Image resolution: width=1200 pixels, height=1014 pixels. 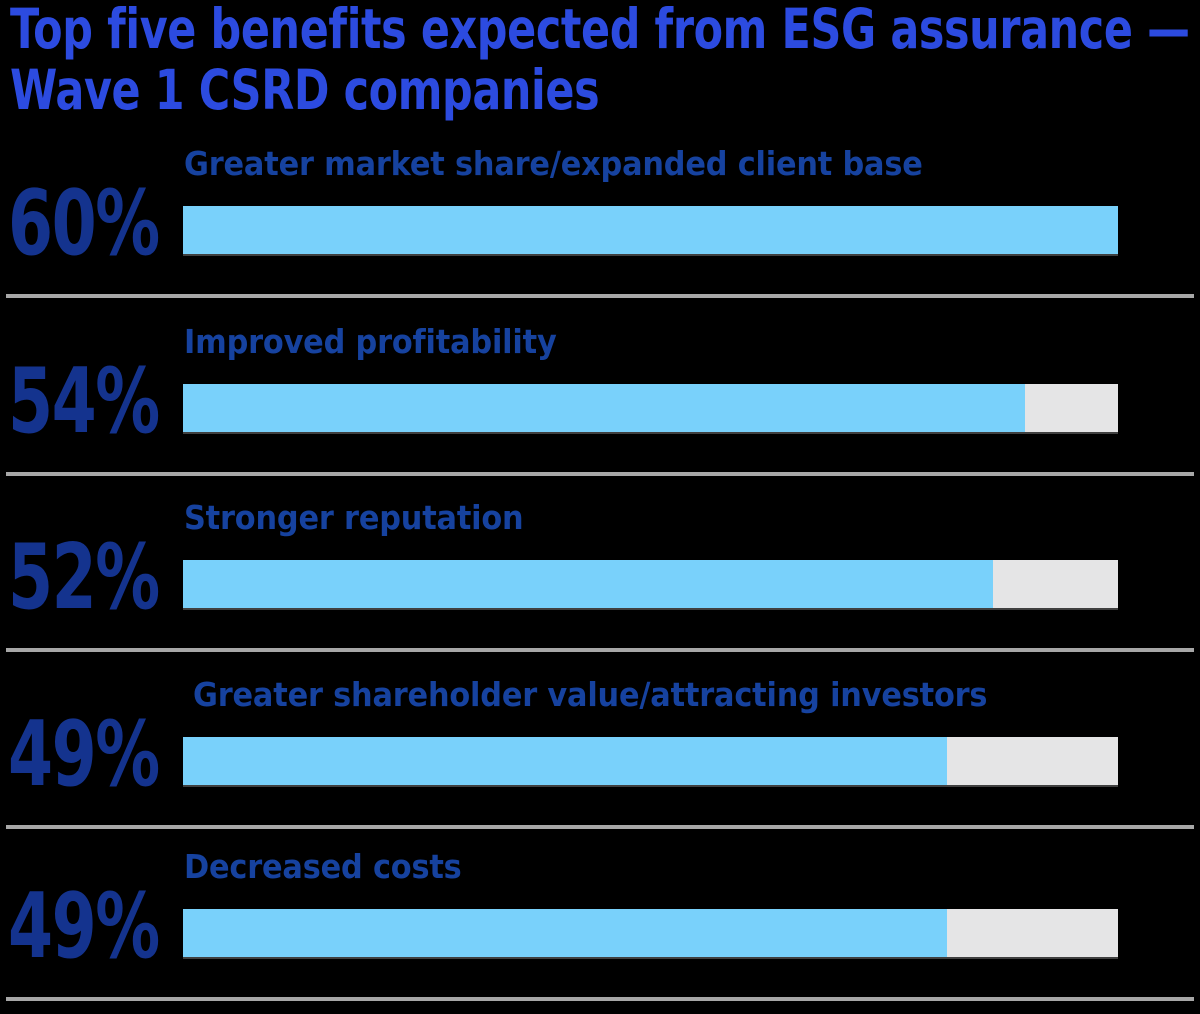 I want to click on value-label: 52%, so click(x=84, y=577).